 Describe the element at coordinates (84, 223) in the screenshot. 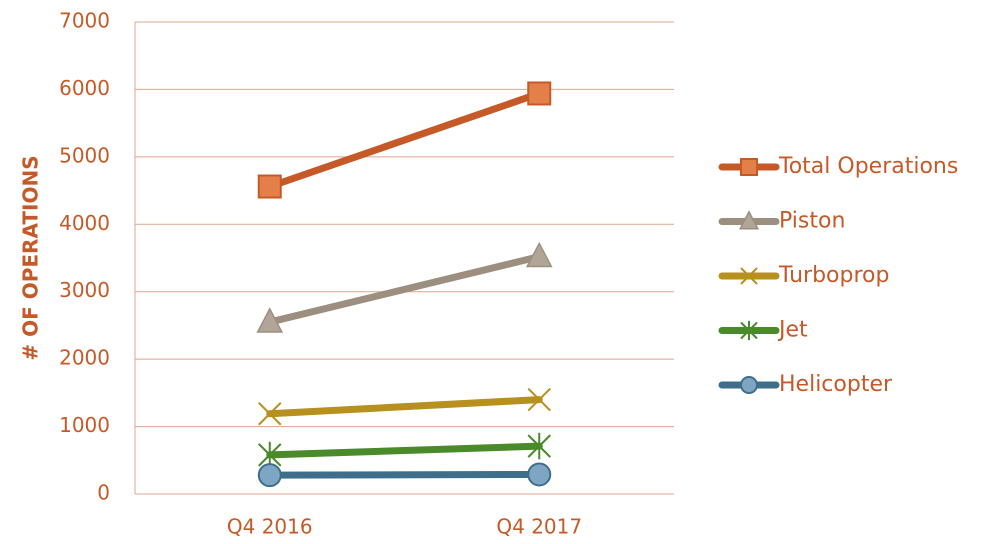

I see `y-tick-label: 4000` at that location.